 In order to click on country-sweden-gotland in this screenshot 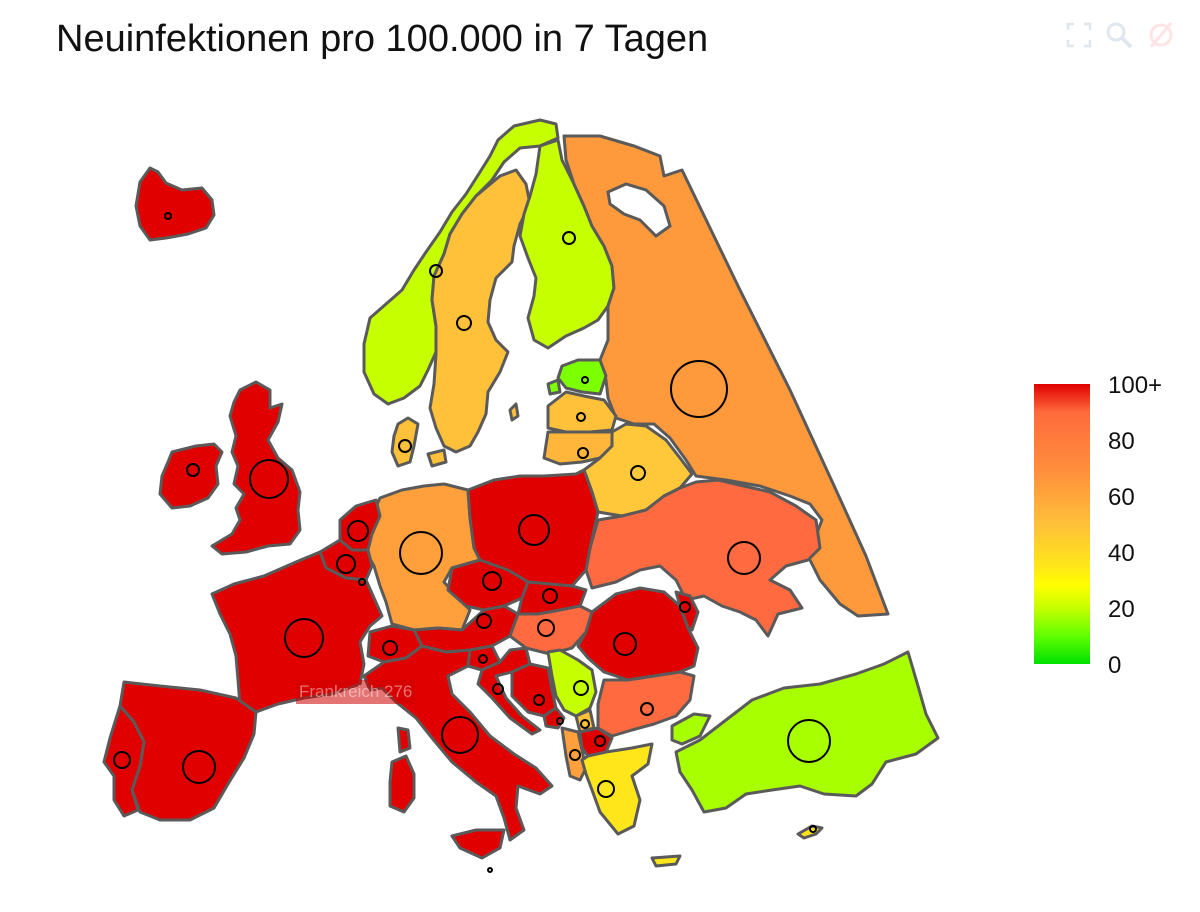, I will do `click(514, 412)`.